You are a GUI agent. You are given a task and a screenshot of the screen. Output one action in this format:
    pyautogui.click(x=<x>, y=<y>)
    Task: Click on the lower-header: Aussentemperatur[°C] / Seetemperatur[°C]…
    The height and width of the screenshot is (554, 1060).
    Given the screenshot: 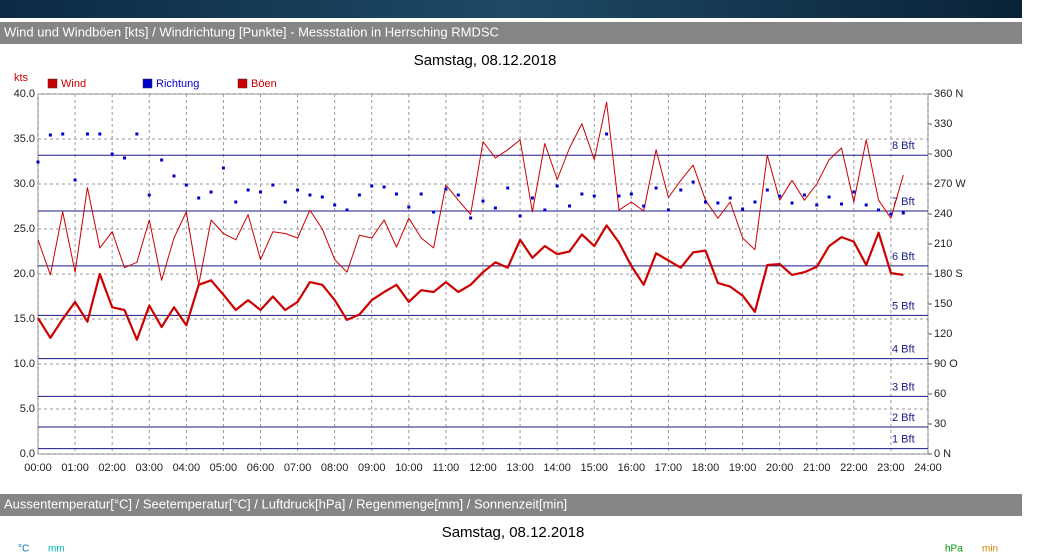 What is the action you would take?
    pyautogui.click(x=285, y=503)
    